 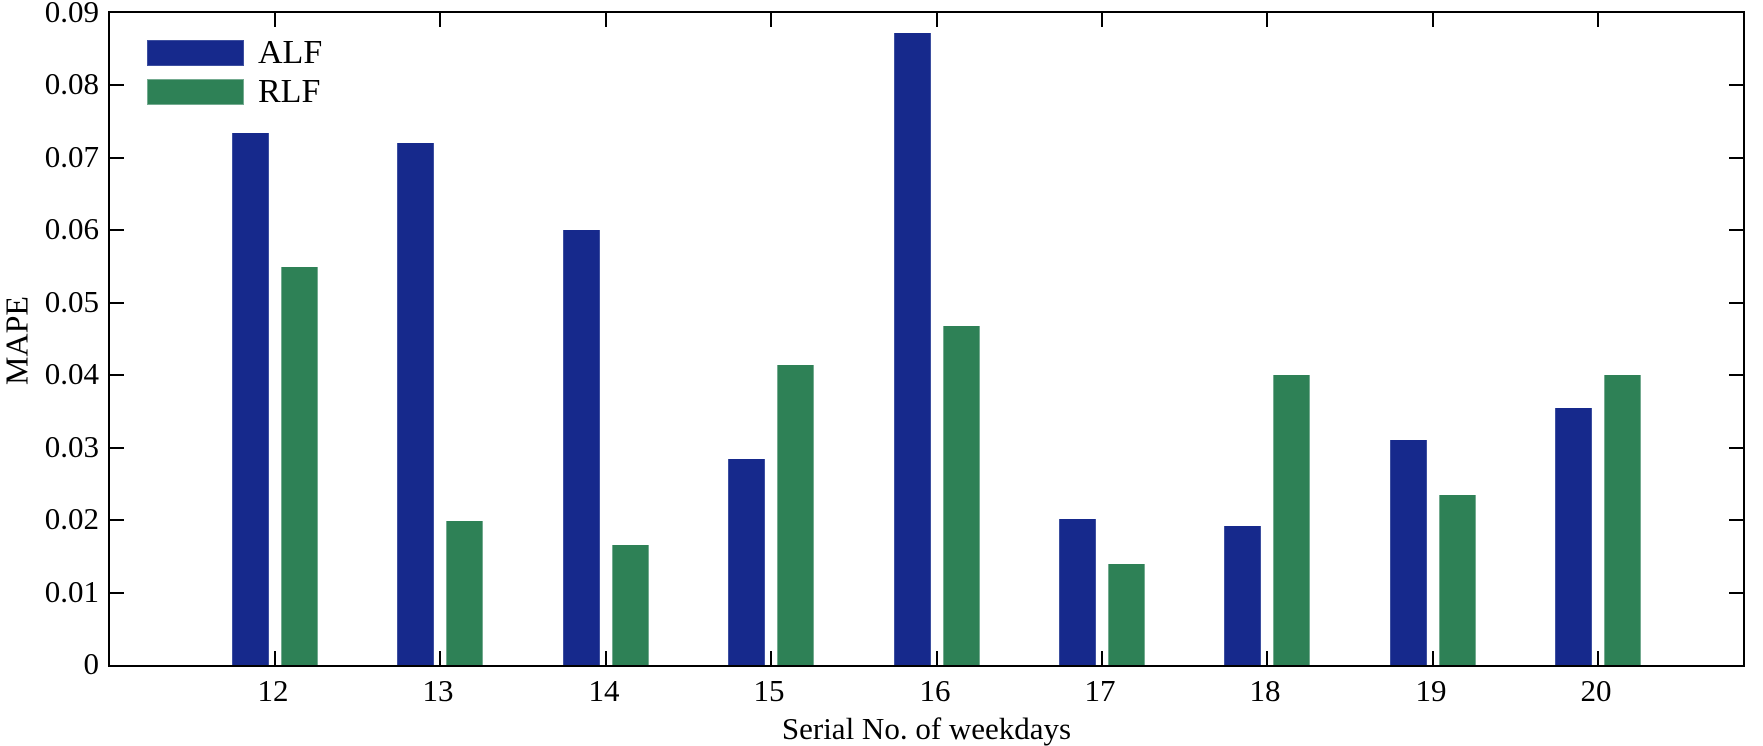 What do you see at coordinates (117, 158) in the screenshot?
I see `y-tick-left-0.07` at bounding box center [117, 158].